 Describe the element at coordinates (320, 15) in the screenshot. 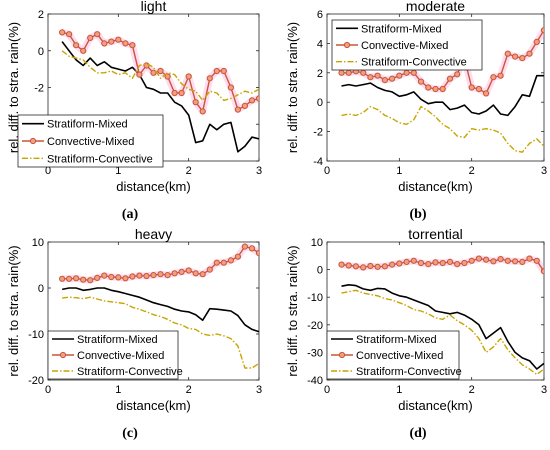

I see `panel-b-y-tick-label: 6` at that location.